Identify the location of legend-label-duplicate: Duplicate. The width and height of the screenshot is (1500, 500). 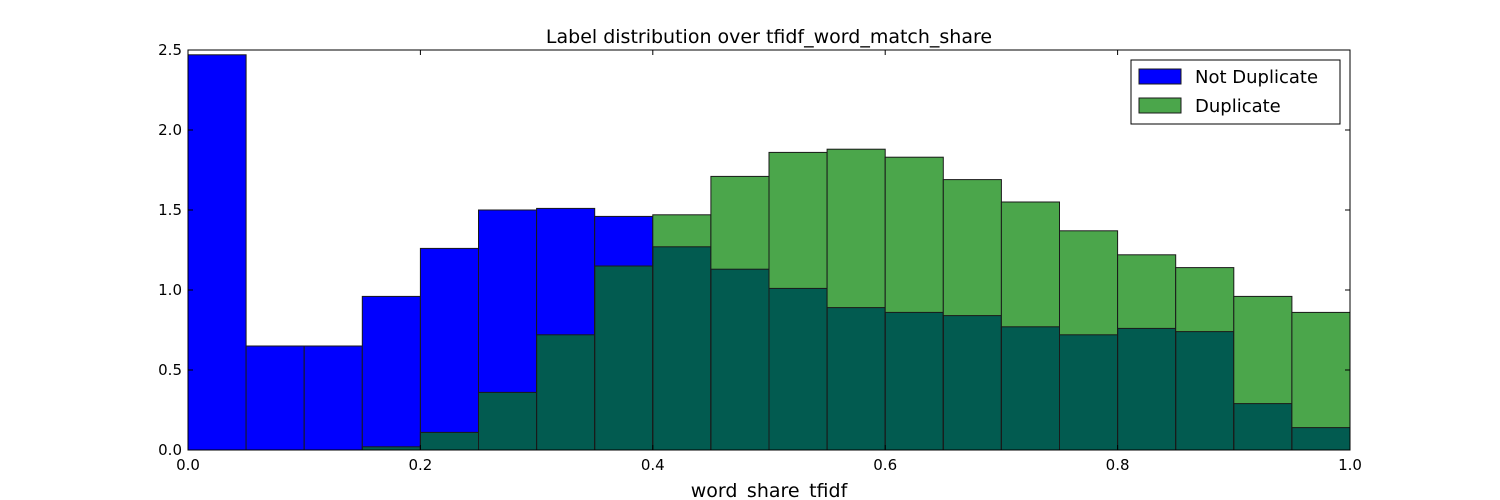
(1238, 106).